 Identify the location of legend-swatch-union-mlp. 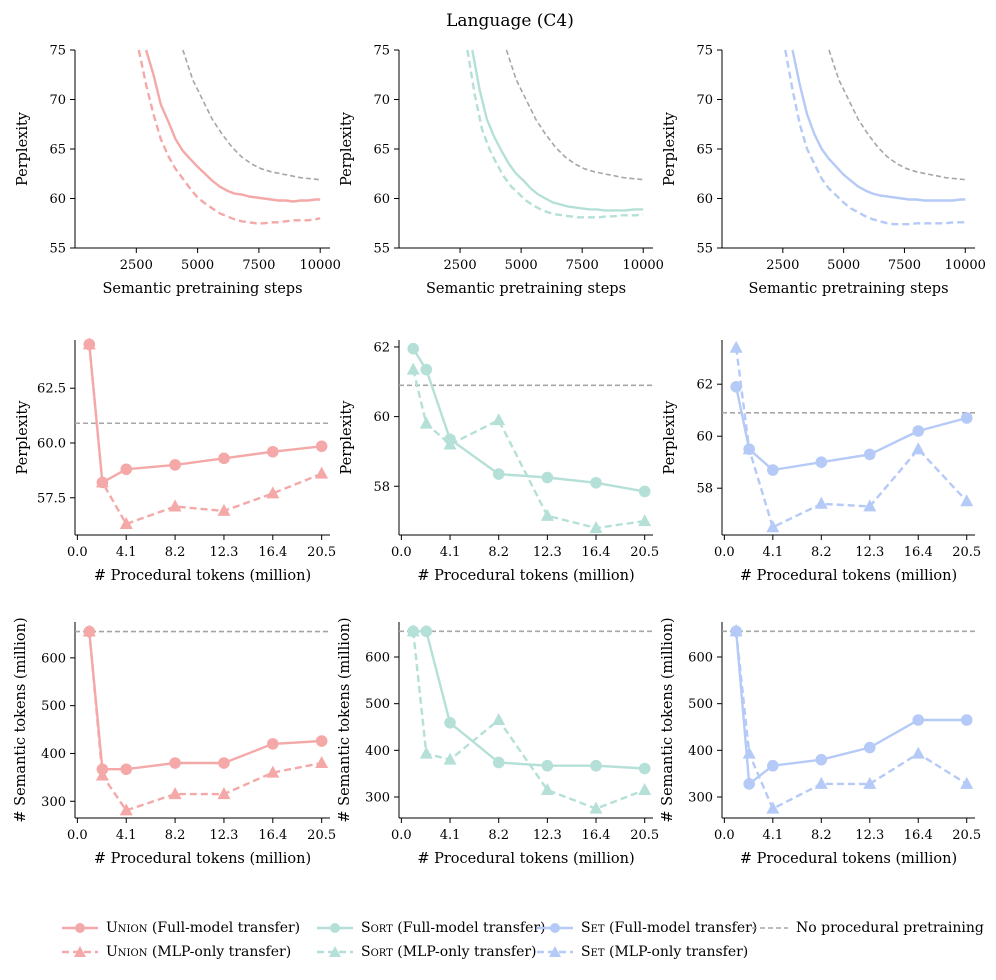
(80, 951).